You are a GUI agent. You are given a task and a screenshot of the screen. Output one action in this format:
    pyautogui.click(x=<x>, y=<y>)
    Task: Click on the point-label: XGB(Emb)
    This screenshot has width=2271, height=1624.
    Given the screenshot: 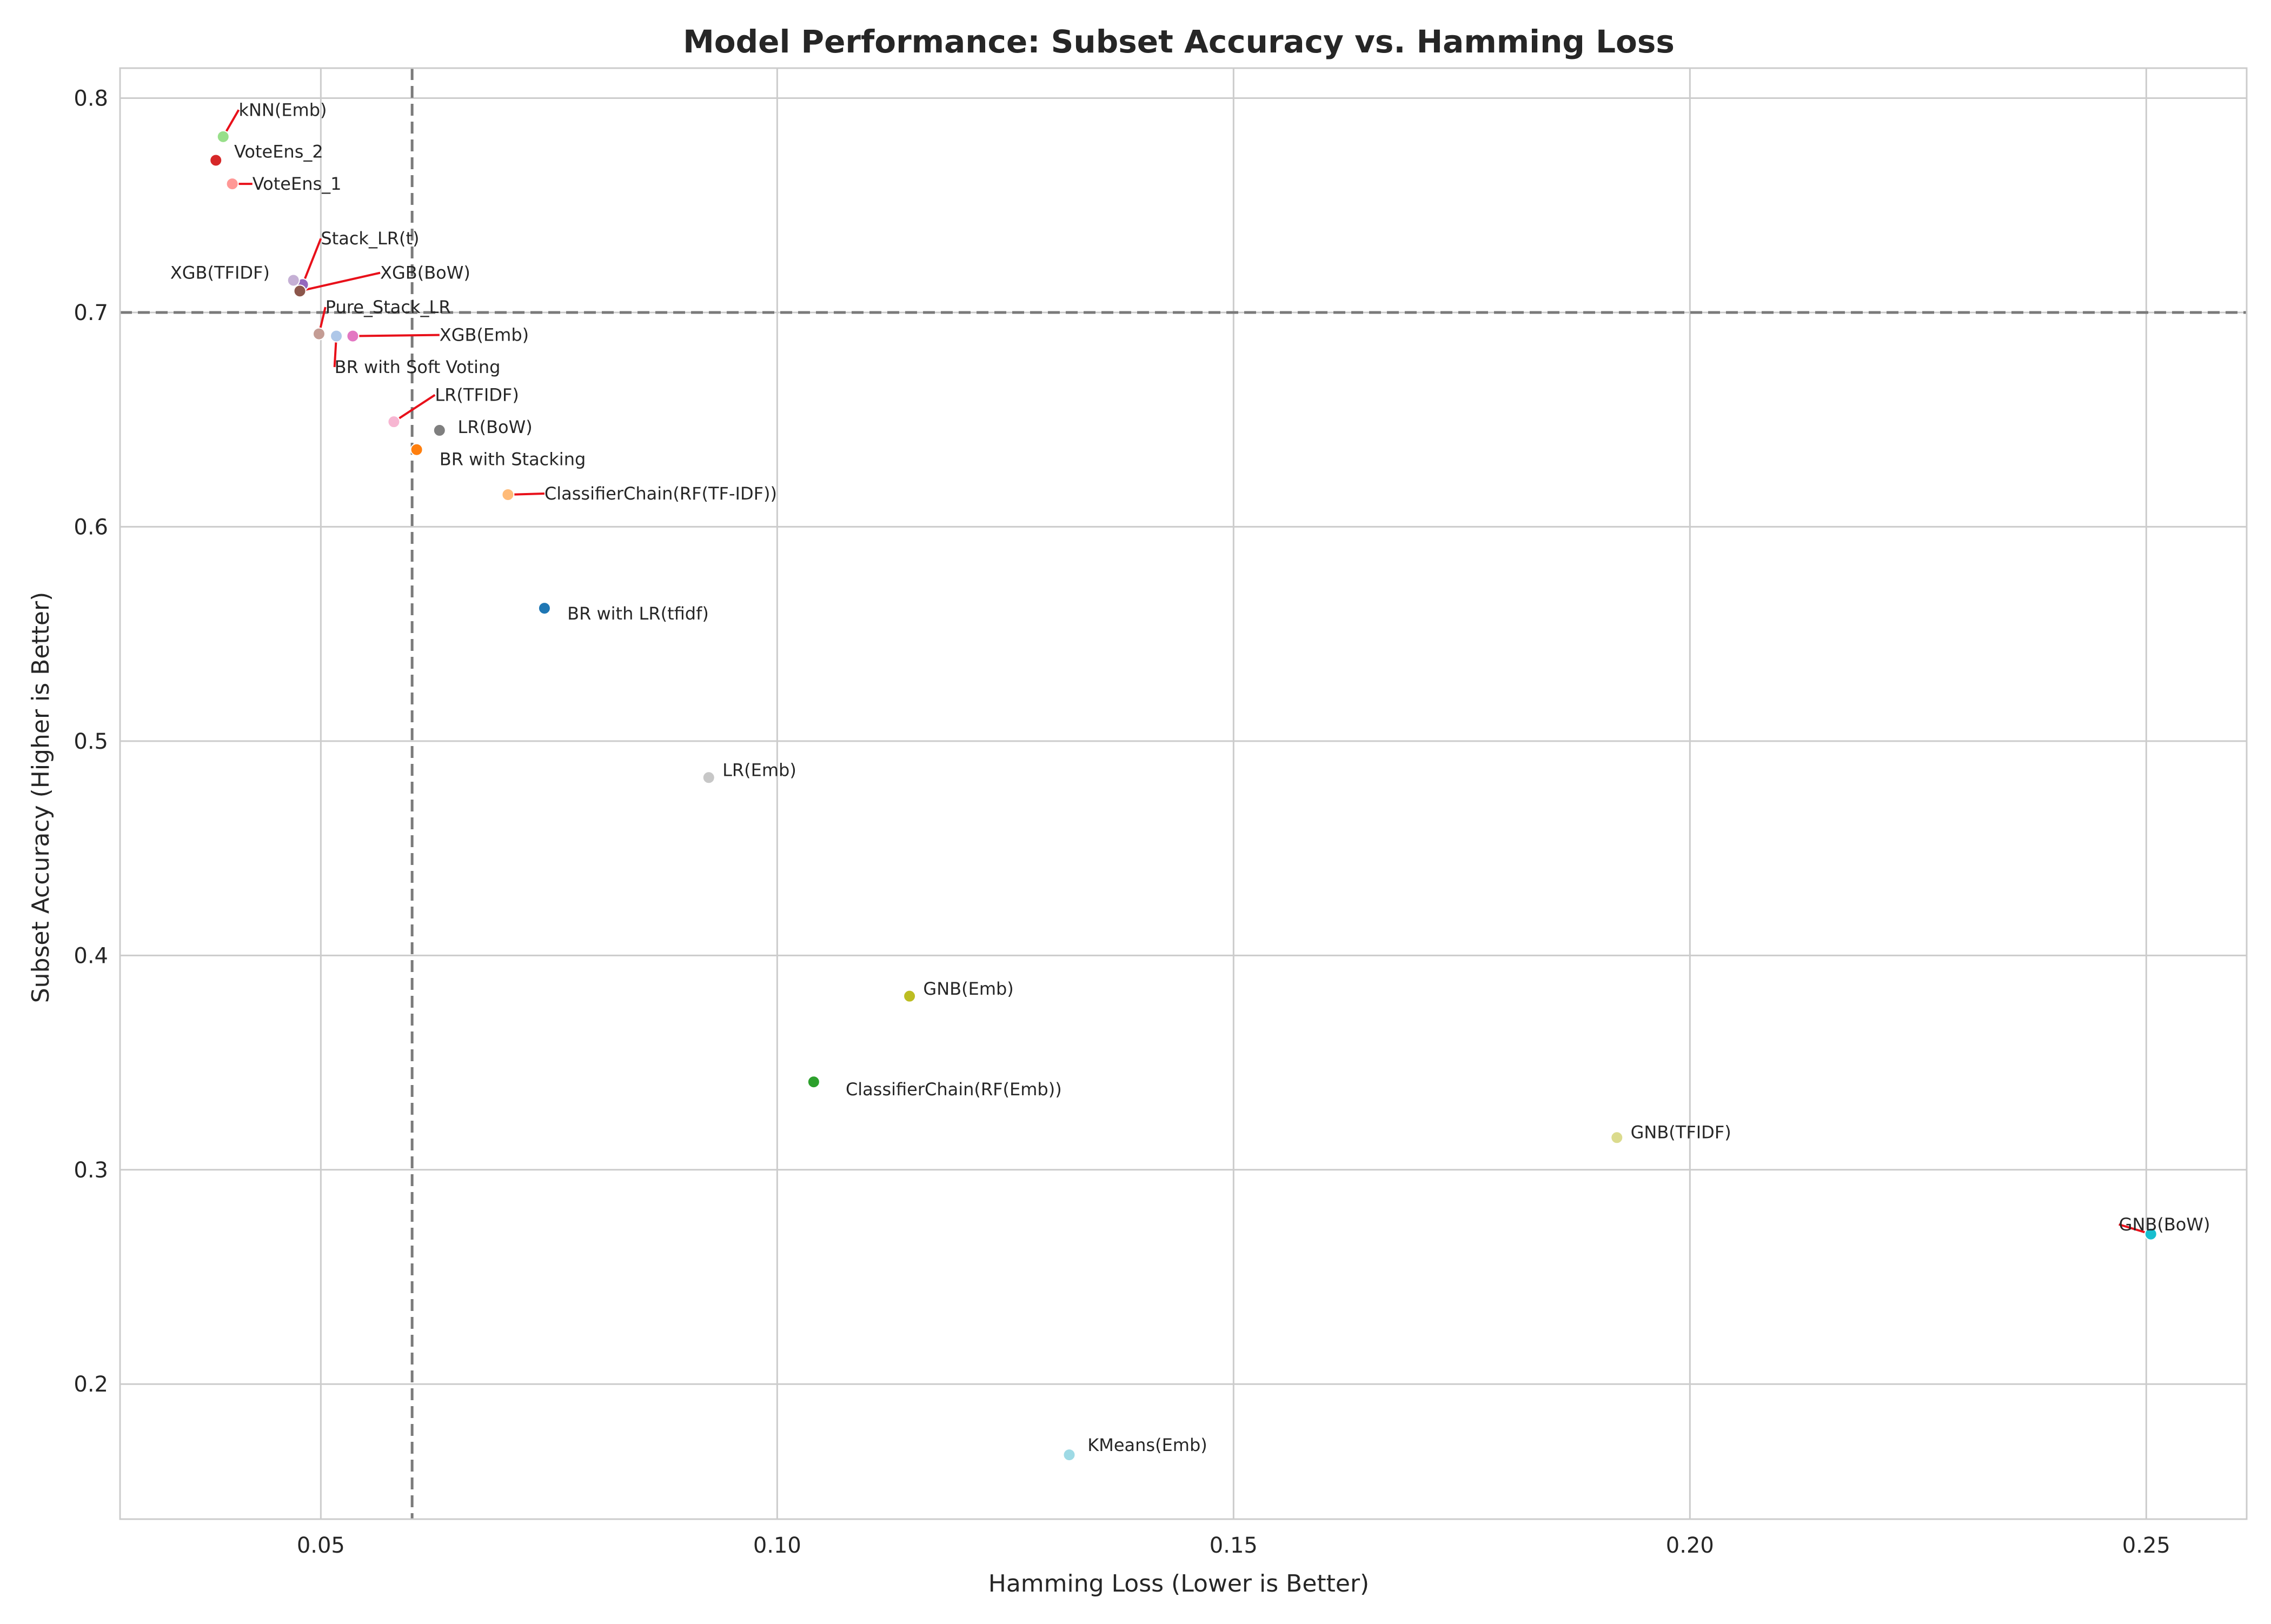 What is the action you would take?
    pyautogui.click(x=484, y=335)
    